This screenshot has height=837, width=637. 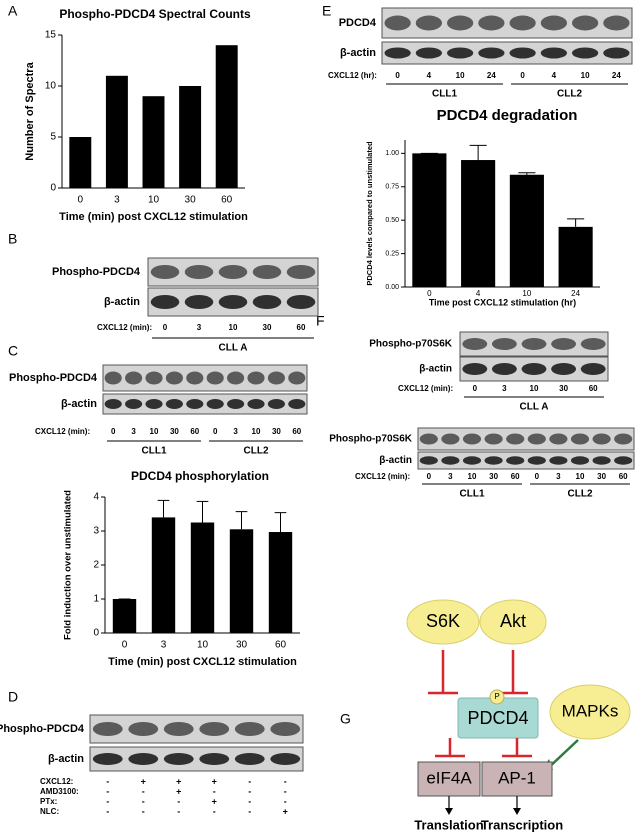 I want to click on arrow, so click(x=483, y=803).